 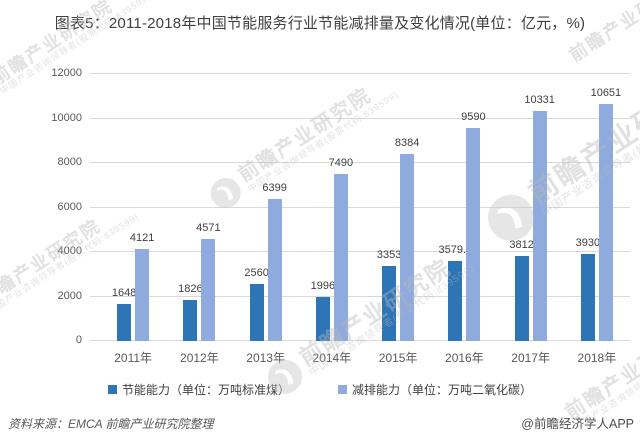 What do you see at coordinates (360, 296) in the screenshot?
I see `gridline-2000` at bounding box center [360, 296].